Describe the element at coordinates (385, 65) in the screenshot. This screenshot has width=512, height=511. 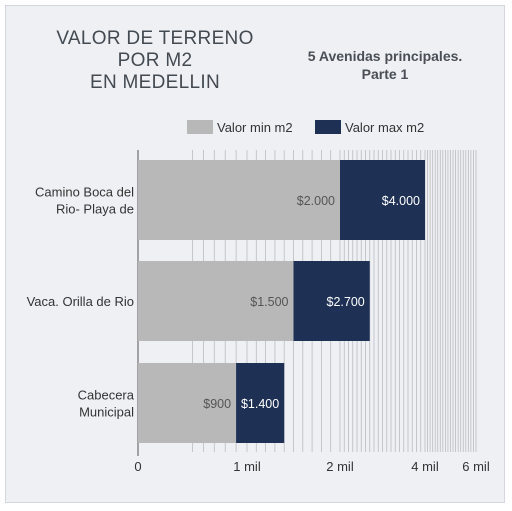
I see `chart-subtitle: 5 Avenidas principales. Parte 1` at that location.